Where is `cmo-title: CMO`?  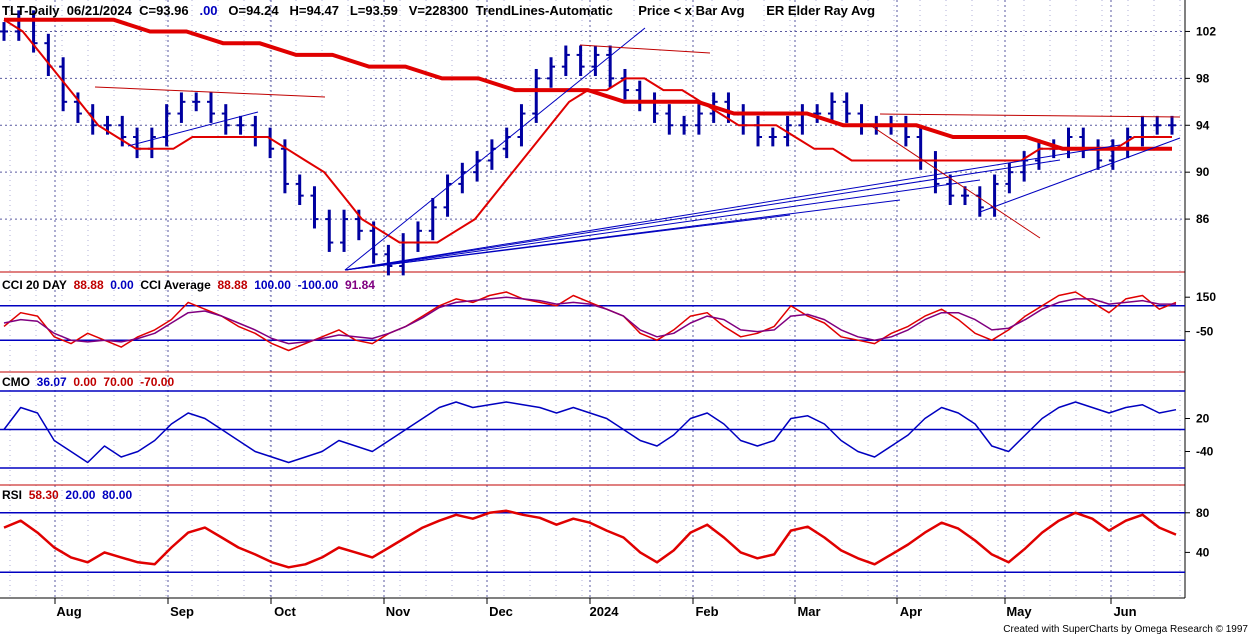 cmo-title: CMO is located at coordinates (16, 382).